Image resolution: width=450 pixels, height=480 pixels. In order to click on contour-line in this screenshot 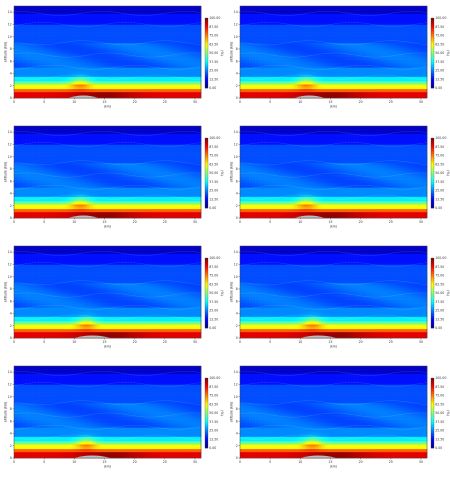, I will do `click(107, 77)`.